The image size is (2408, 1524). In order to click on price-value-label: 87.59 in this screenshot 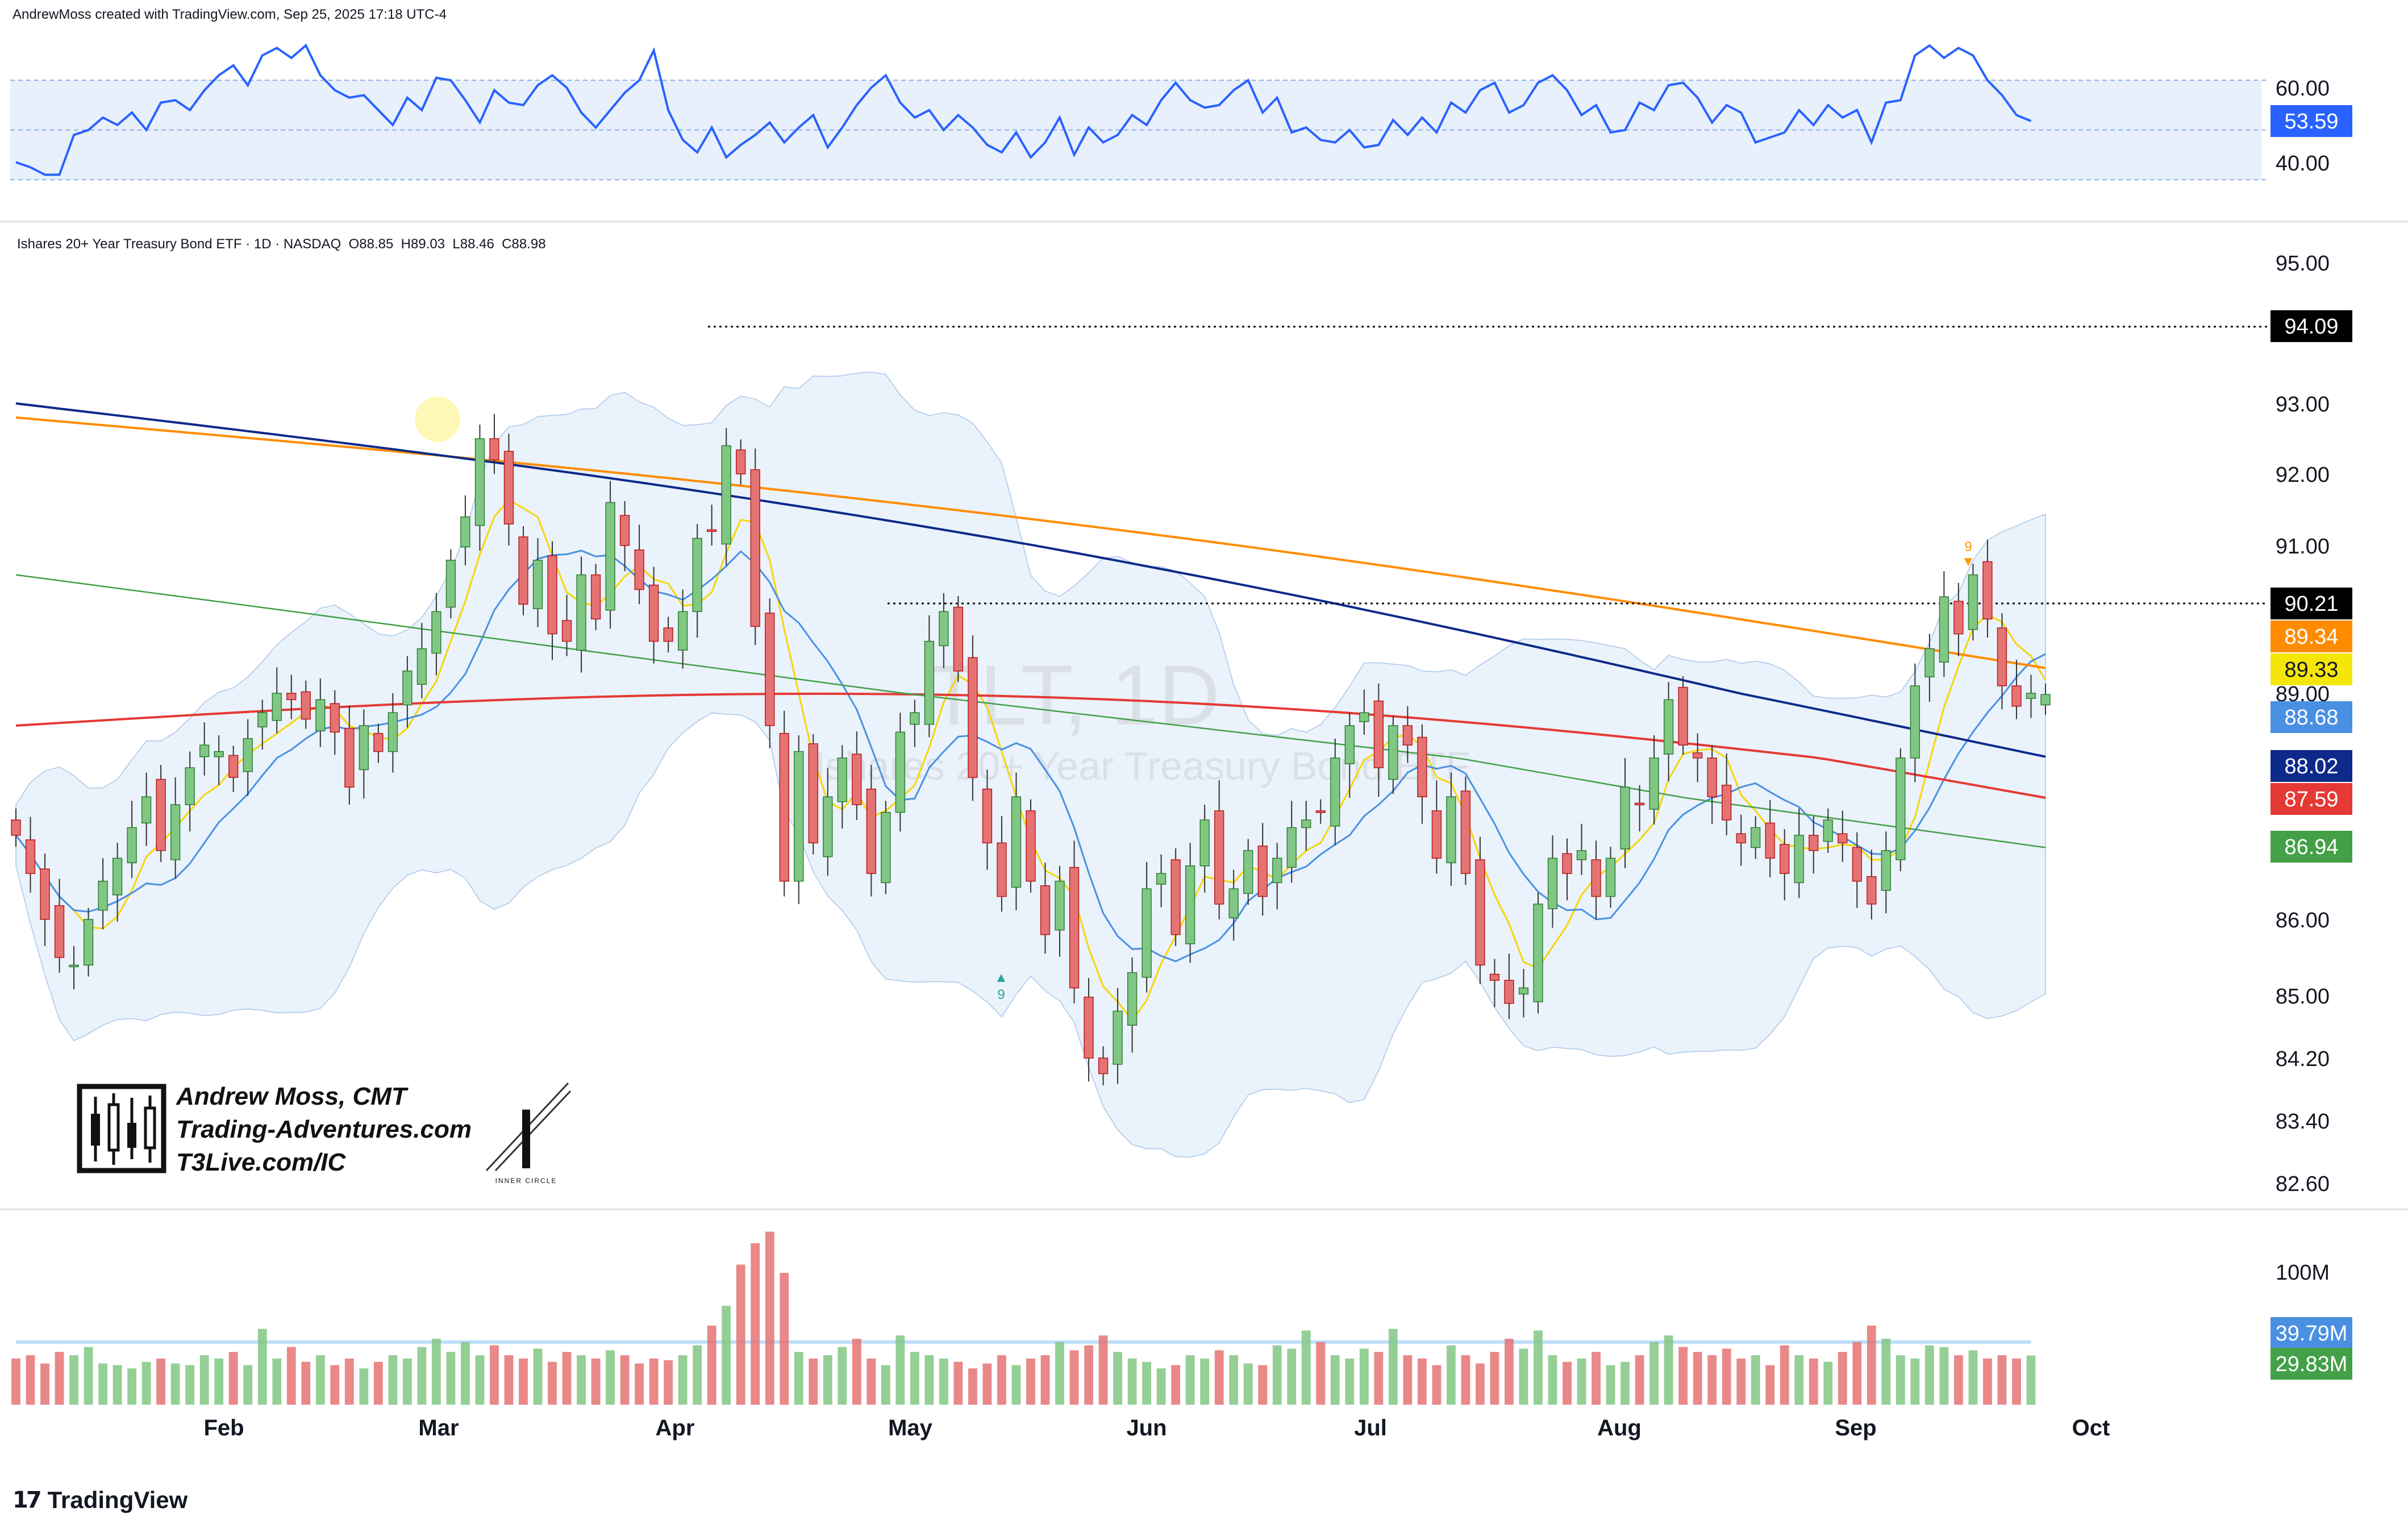, I will do `click(2311, 799)`.